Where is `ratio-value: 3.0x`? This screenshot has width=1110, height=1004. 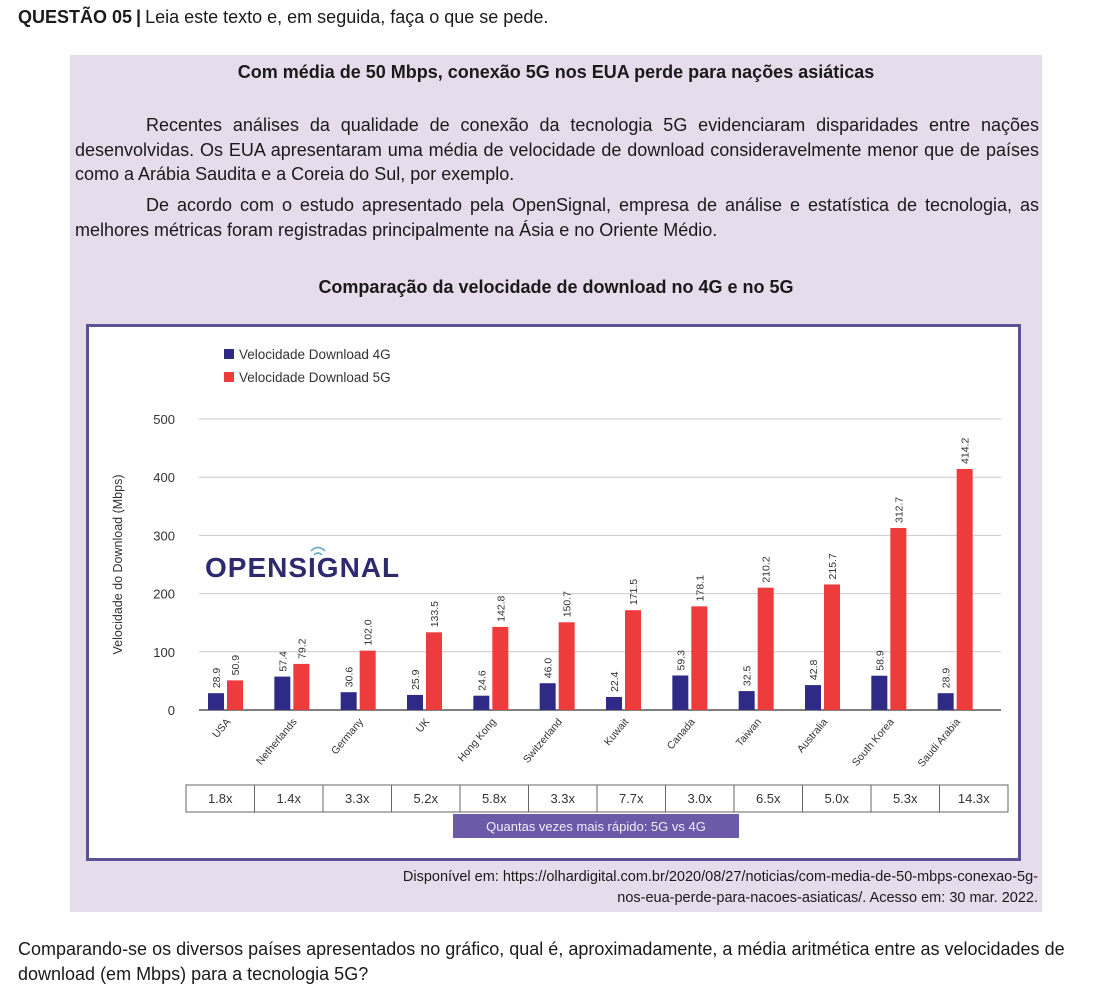
ratio-value: 3.0x is located at coordinates (699, 798).